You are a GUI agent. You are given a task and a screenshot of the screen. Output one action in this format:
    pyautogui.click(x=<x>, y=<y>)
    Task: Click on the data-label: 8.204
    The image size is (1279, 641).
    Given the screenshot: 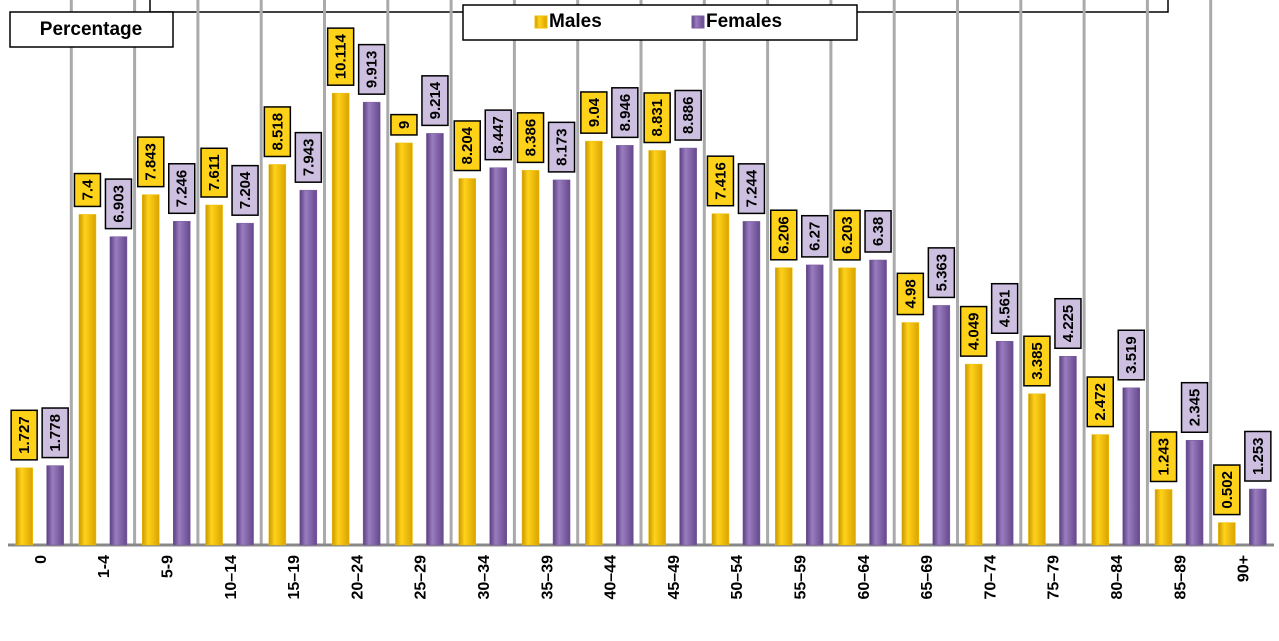 What is the action you would take?
    pyautogui.click(x=467, y=145)
    